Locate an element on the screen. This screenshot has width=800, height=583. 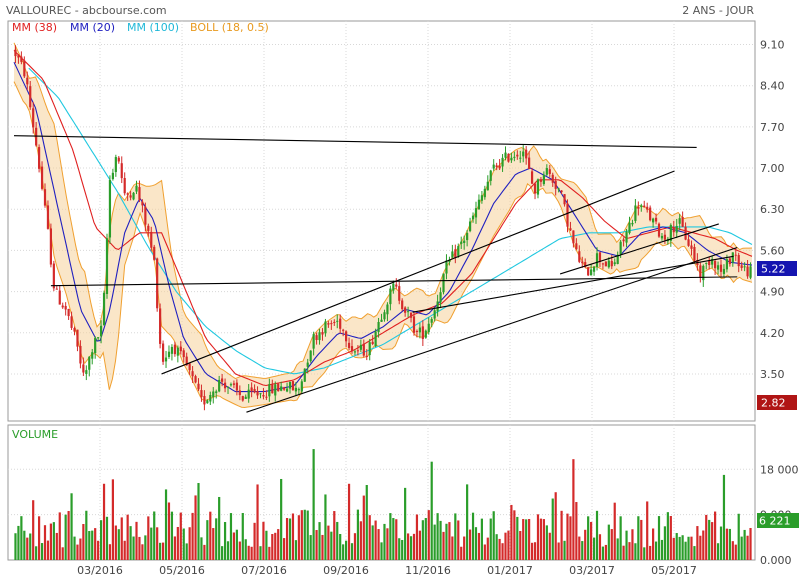
chart-title: VALLOUREC - abcbourse.com is located at coordinates (86, 10).